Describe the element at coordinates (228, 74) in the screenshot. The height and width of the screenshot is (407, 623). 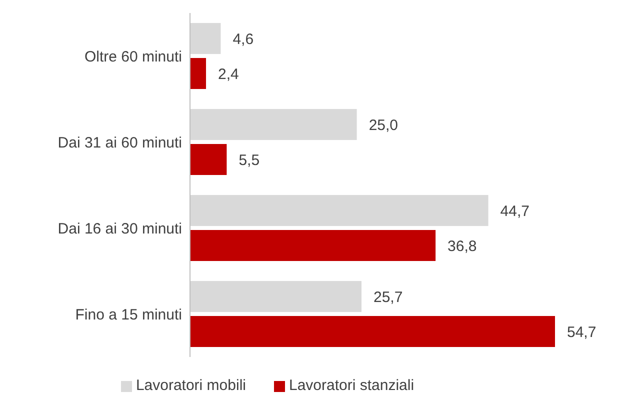
I see `data-label: 2,4` at that location.